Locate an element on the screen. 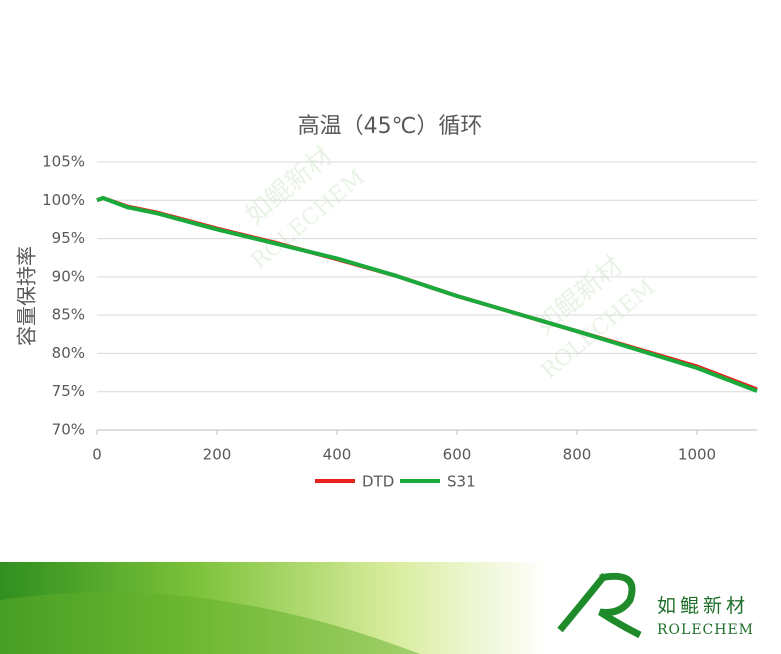 This screenshot has height=654, width=781. legend-label: S31 is located at coordinates (461, 482).